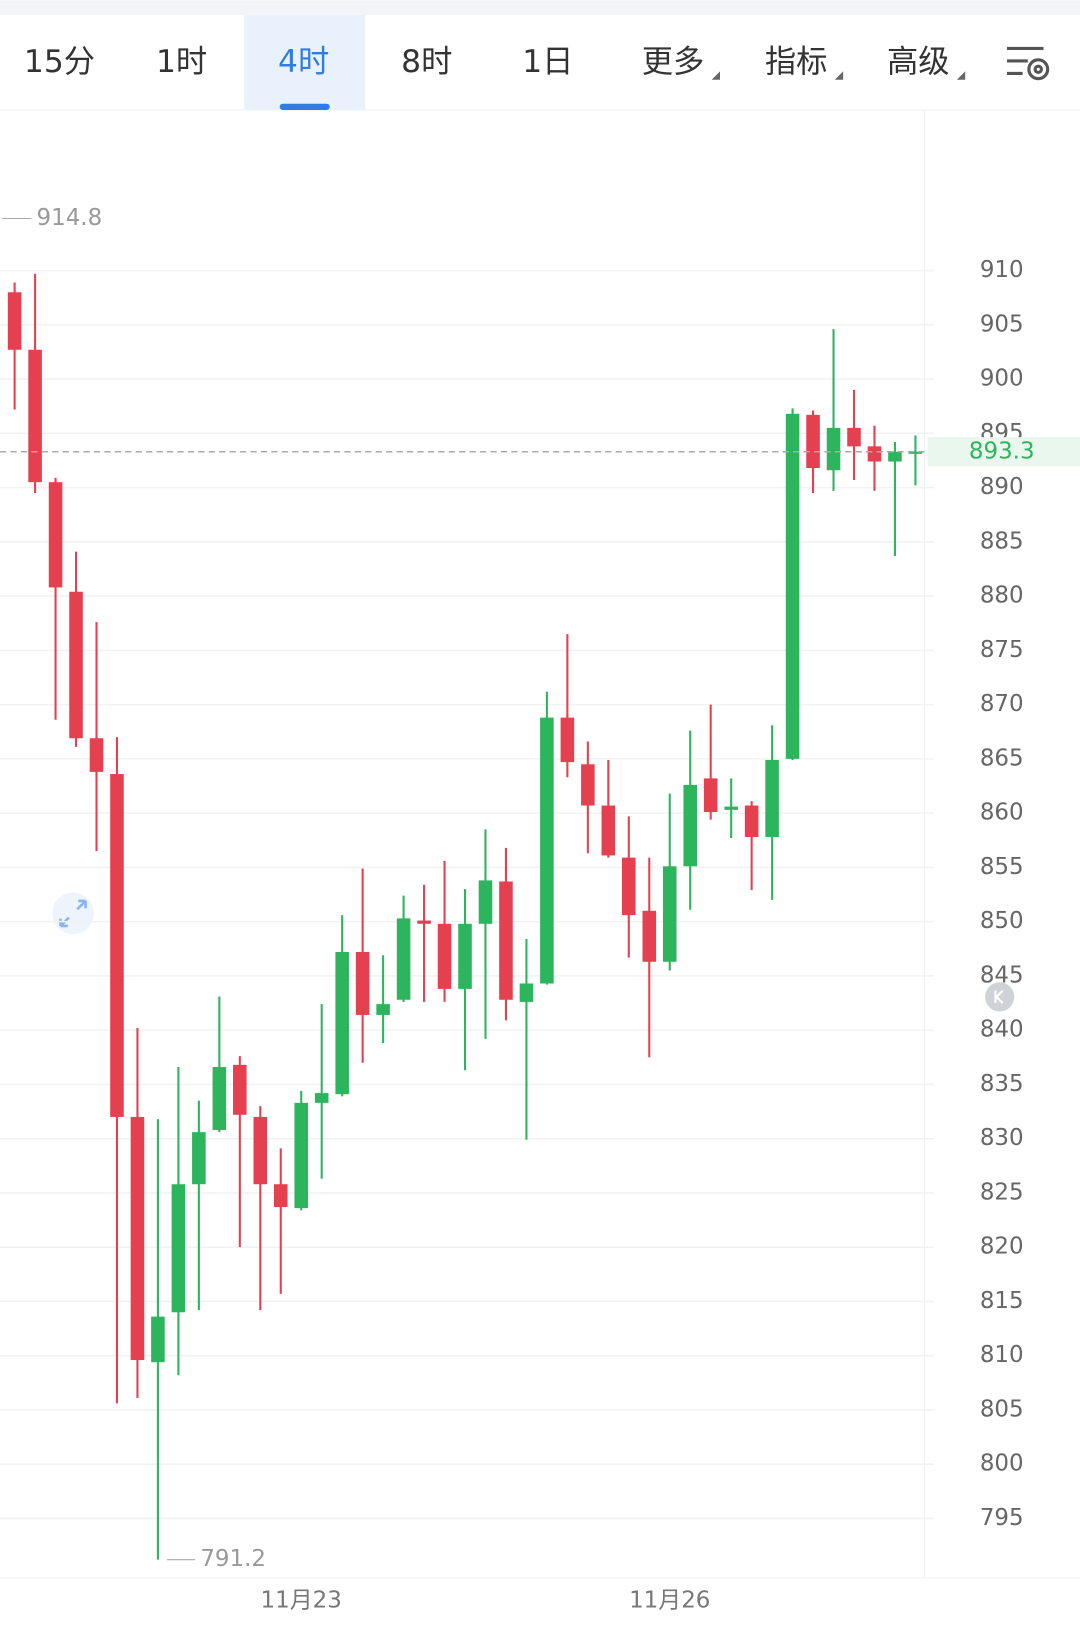 The image size is (1080, 1638). What do you see at coordinates (673, 62) in the screenshot?
I see `tab: 更多` at bounding box center [673, 62].